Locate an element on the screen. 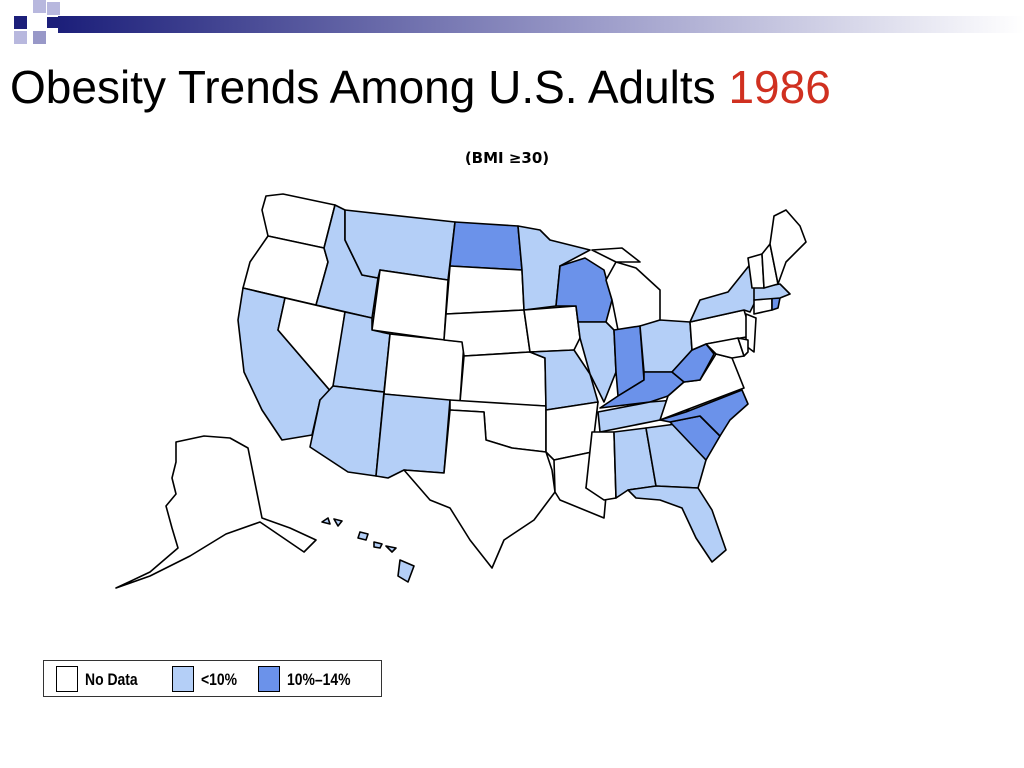 This screenshot has height=768, width=1024. state-az is located at coordinates (347, 431).